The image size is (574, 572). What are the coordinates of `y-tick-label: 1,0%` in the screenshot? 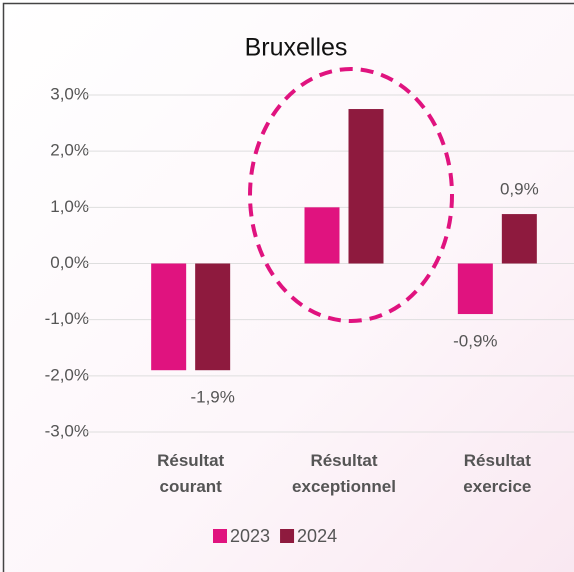 It's located at (69, 206).